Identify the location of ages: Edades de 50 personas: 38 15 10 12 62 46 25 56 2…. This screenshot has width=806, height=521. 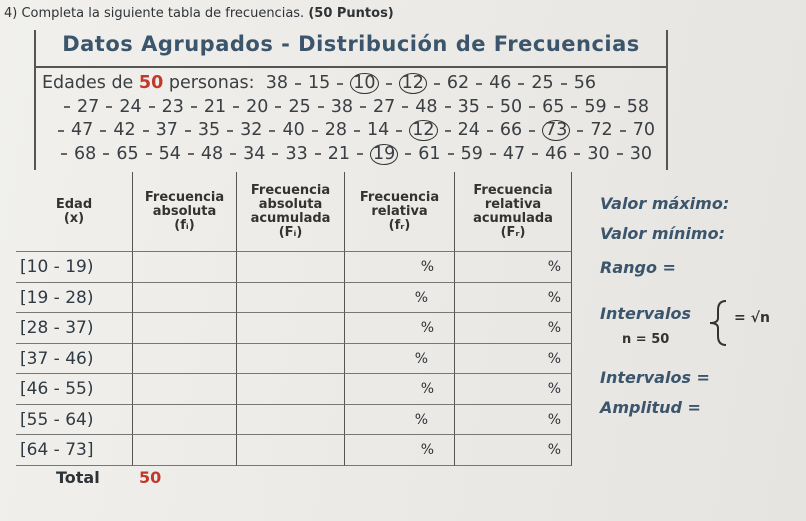
(353, 119).